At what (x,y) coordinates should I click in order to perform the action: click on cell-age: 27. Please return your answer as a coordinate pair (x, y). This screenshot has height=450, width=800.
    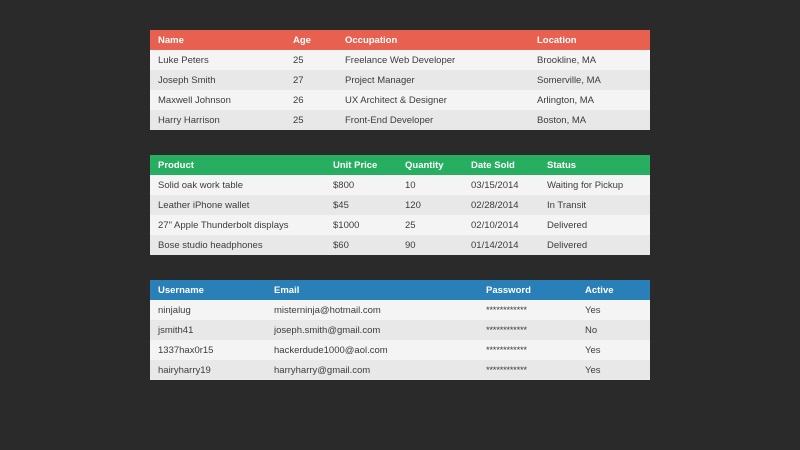
    Looking at the image, I should click on (311, 80).